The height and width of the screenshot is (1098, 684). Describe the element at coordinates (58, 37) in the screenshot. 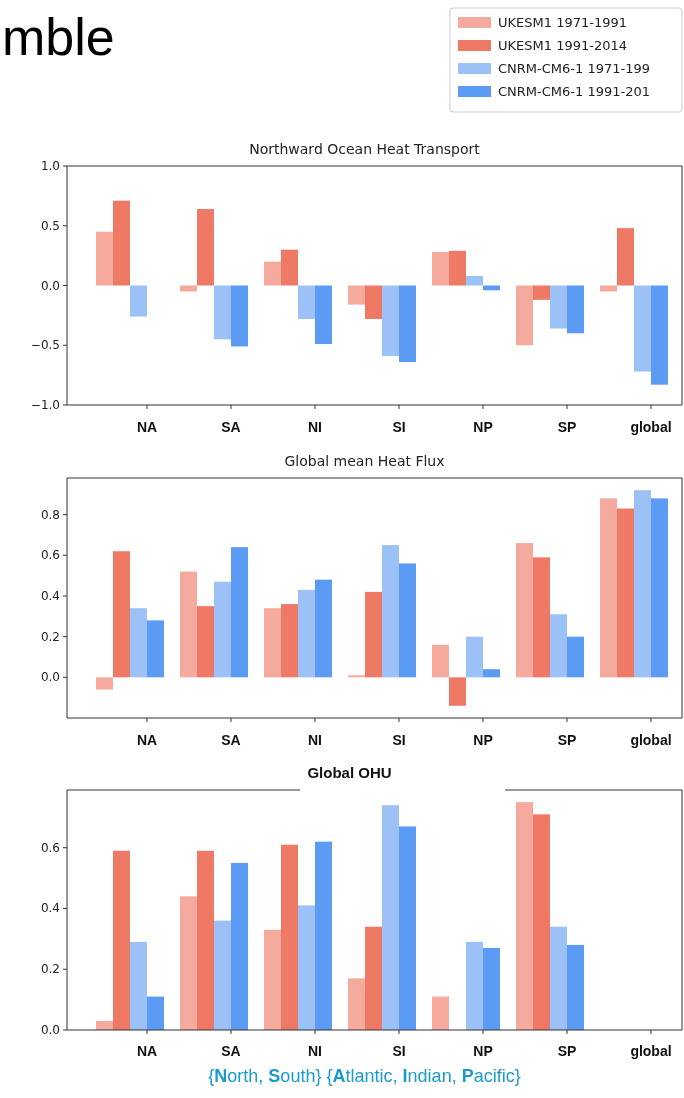

I see `text: mble` at that location.